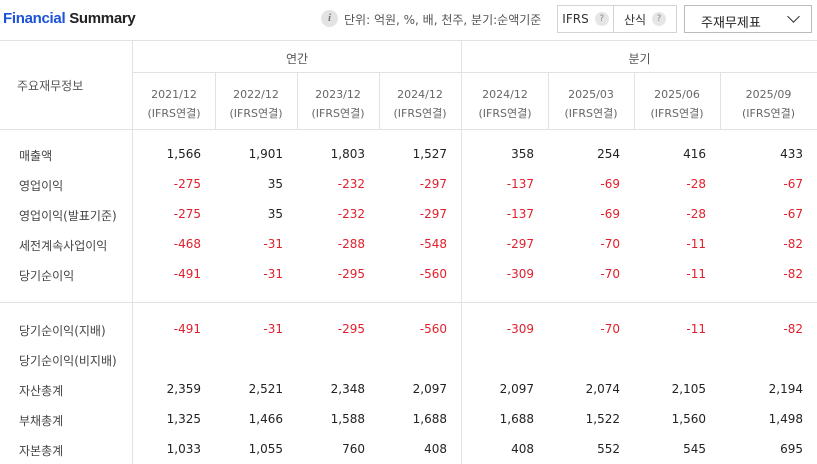 This screenshot has height=464, width=817. Describe the element at coordinates (265, 419) in the screenshot. I see `table-cell: 1,466` at that location.